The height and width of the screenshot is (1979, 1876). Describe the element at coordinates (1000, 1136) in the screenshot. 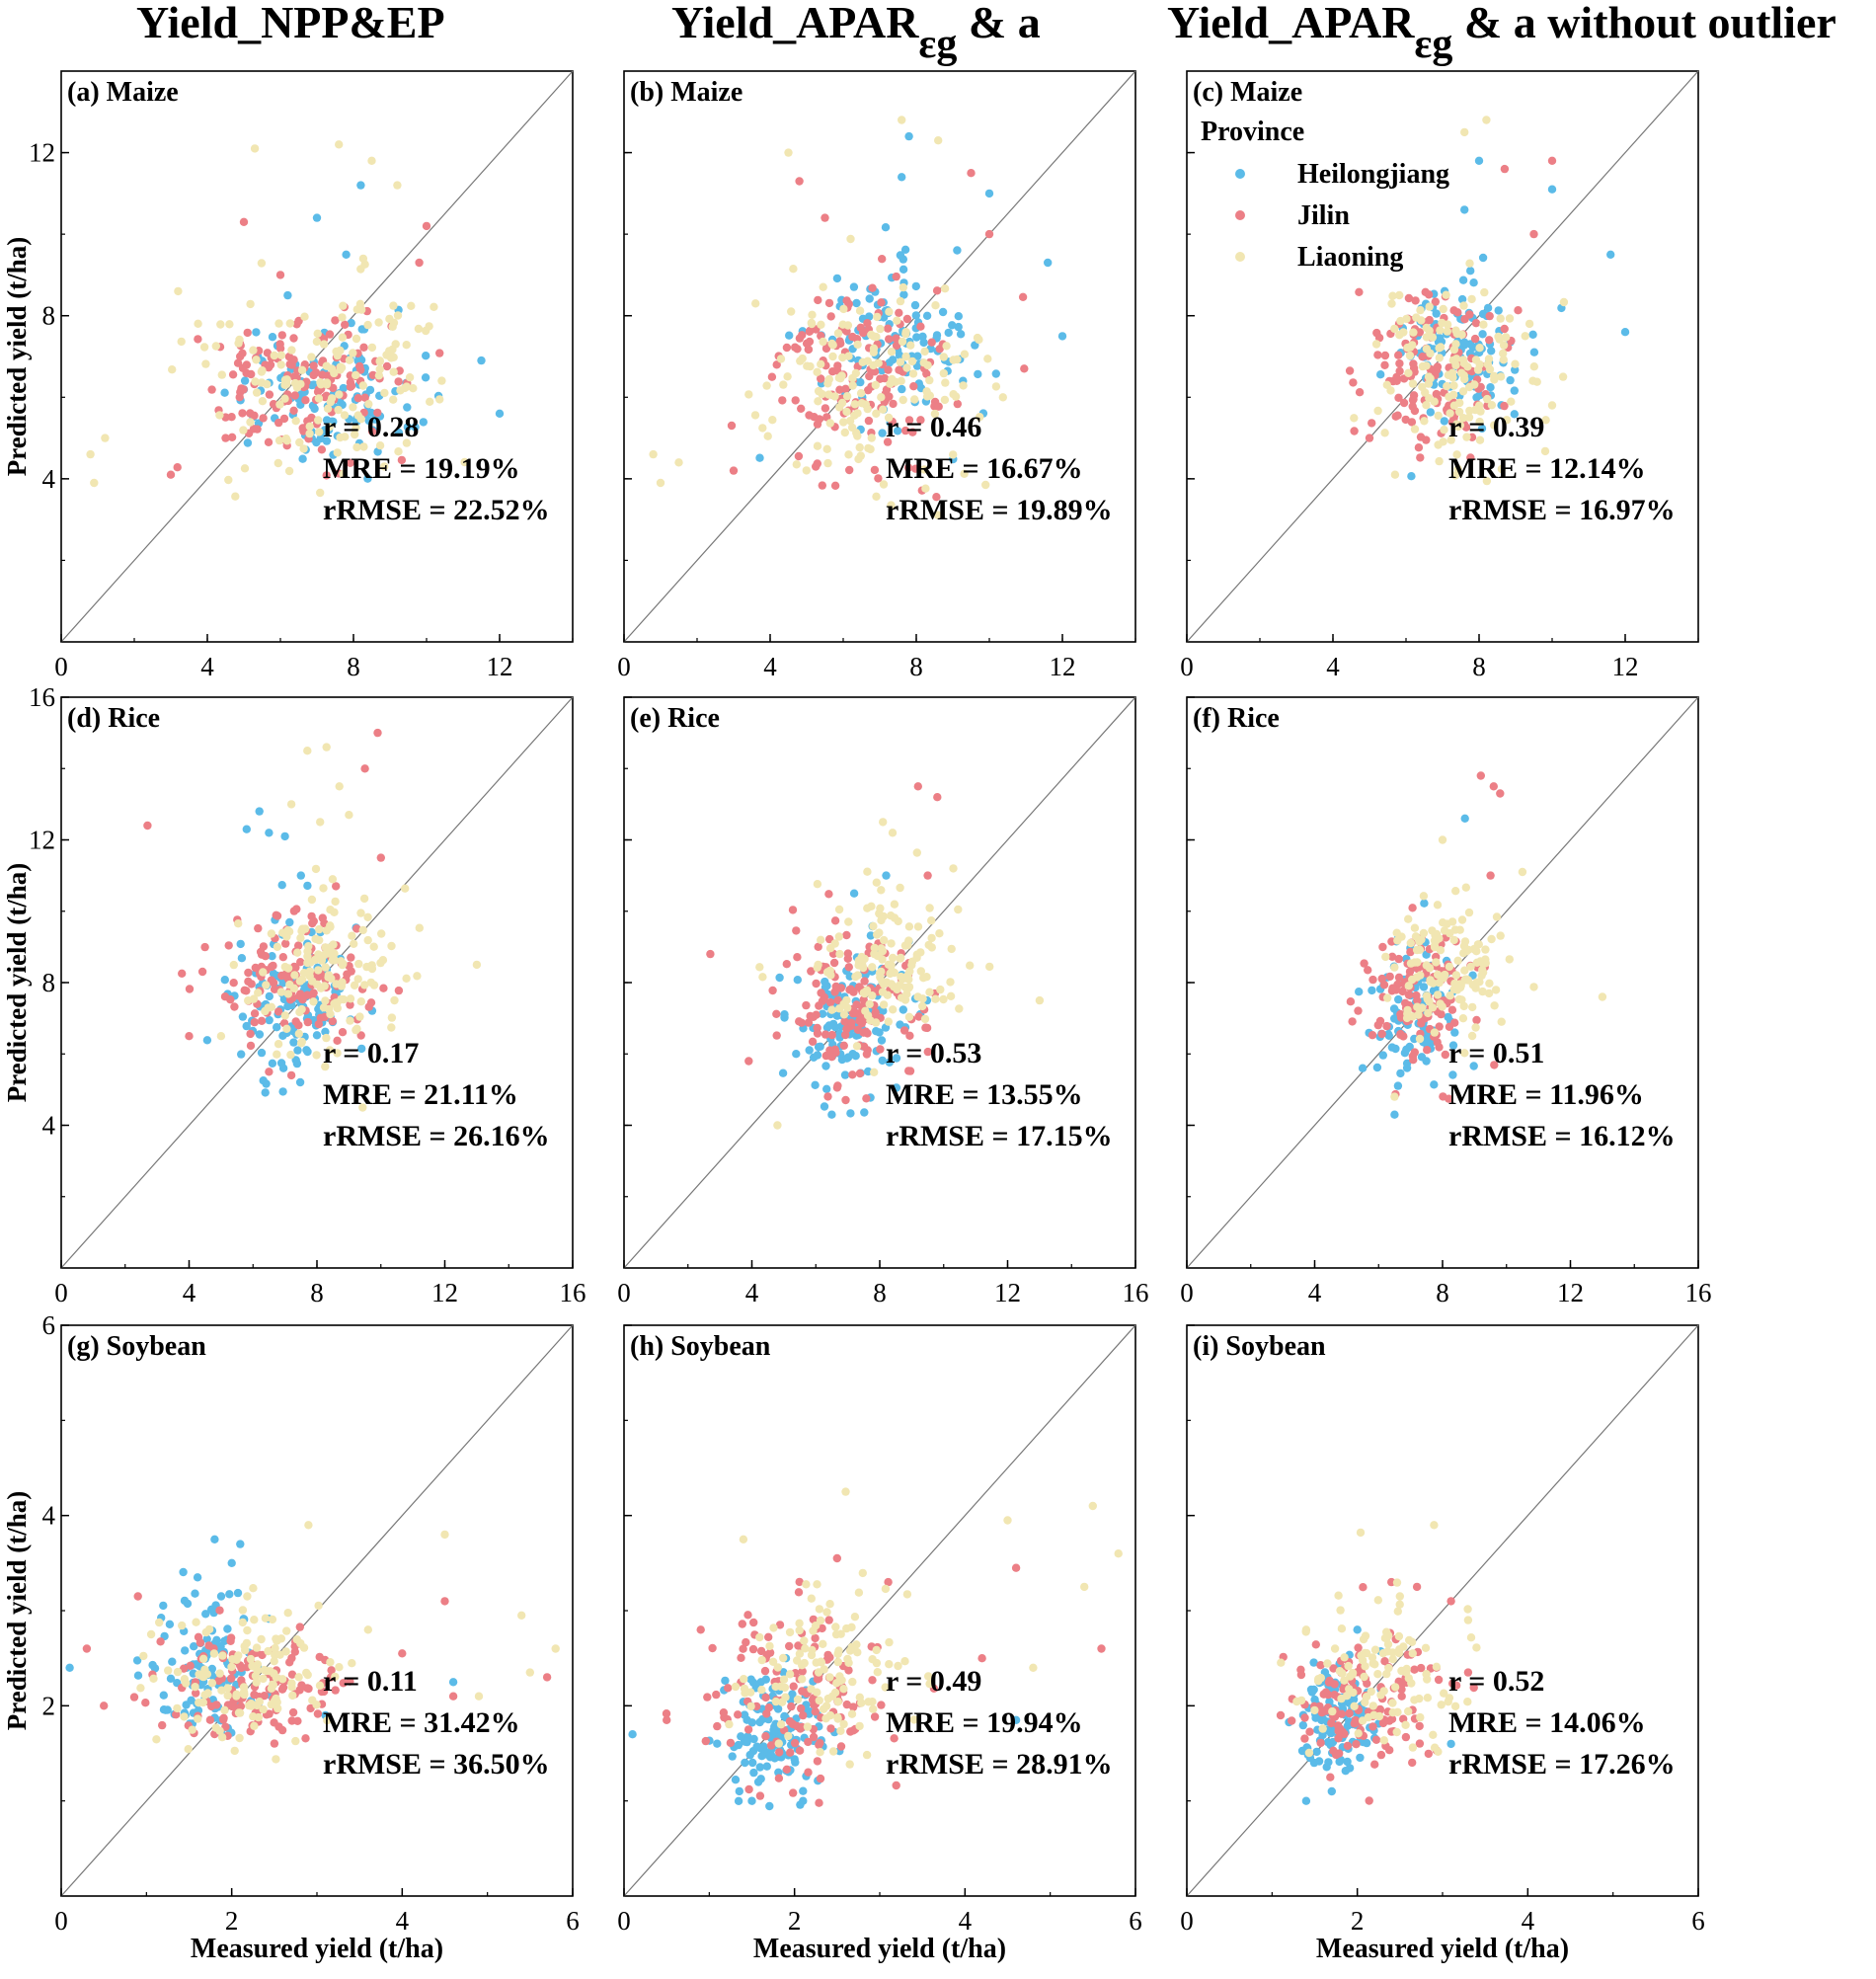

I see `stat-rrmse: rRMSE = 17.15%` at that location.